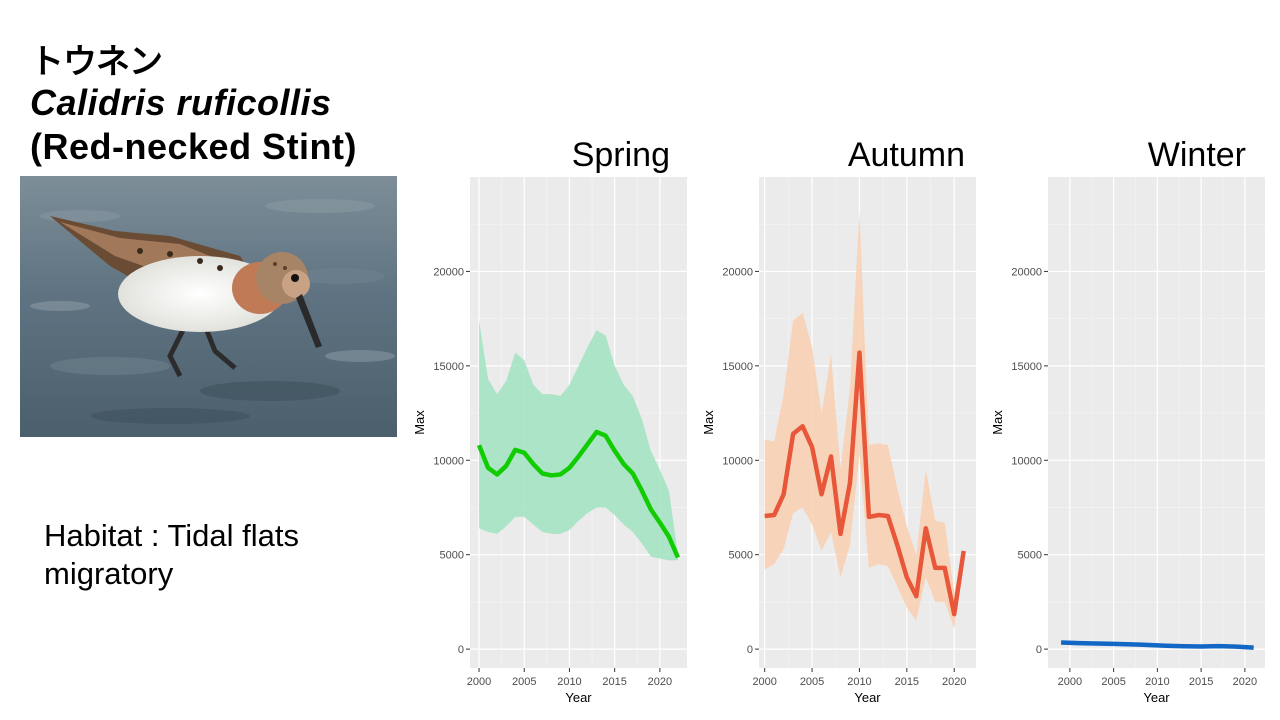  What do you see at coordinates (109, 573) in the screenshot?
I see `migratory-line: migratory` at bounding box center [109, 573].